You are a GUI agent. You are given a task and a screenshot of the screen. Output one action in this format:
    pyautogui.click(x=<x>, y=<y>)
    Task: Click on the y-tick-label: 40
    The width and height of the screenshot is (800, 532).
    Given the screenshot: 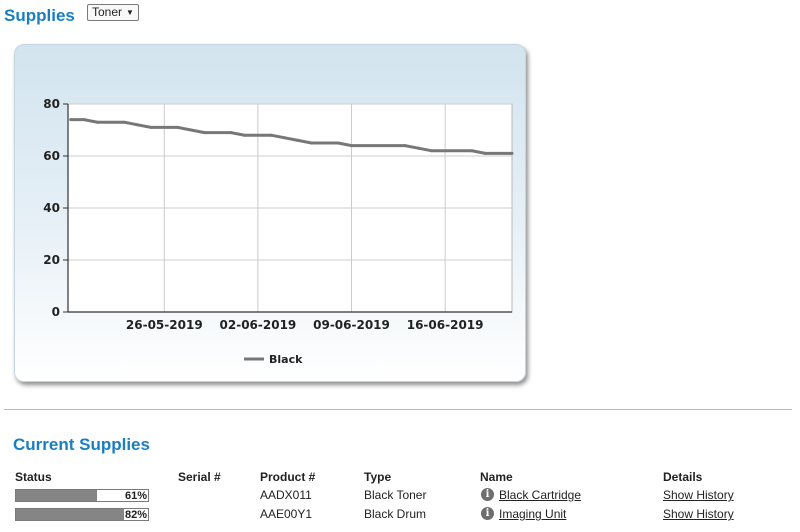 What is the action you would take?
    pyautogui.click(x=51, y=208)
    